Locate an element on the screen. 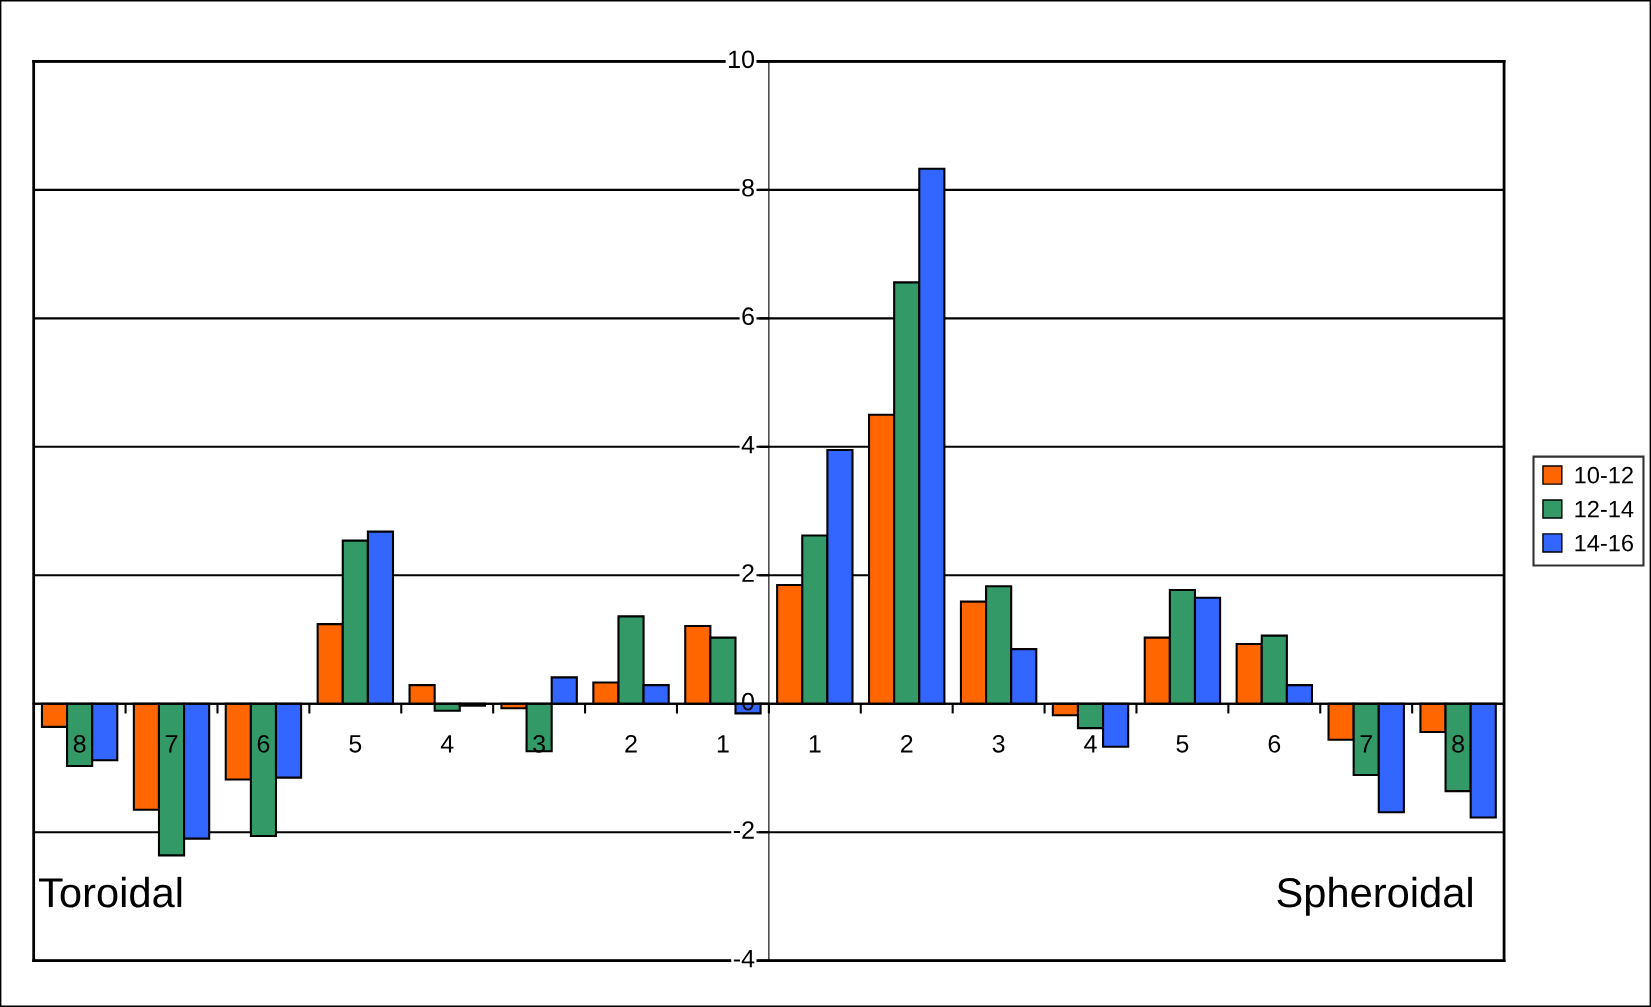  y-tick-label: 6 is located at coordinates (748, 316).